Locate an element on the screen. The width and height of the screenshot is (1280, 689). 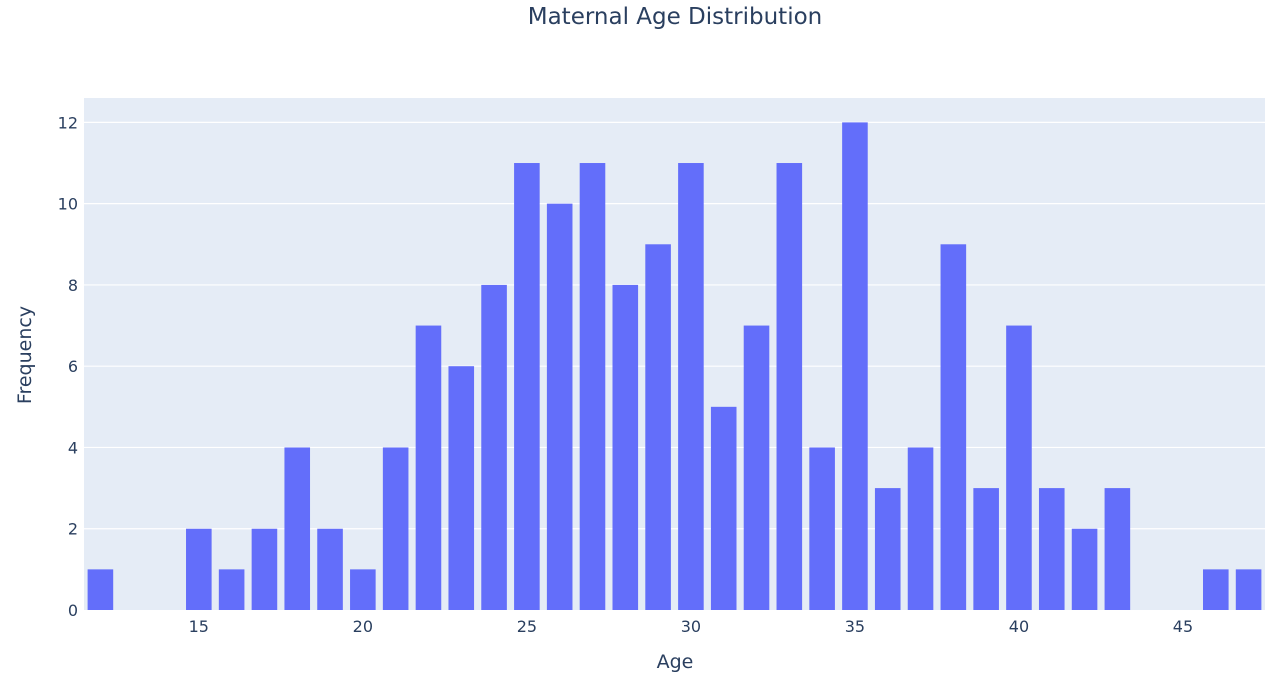
x-tick-label: 15 is located at coordinates (199, 626).